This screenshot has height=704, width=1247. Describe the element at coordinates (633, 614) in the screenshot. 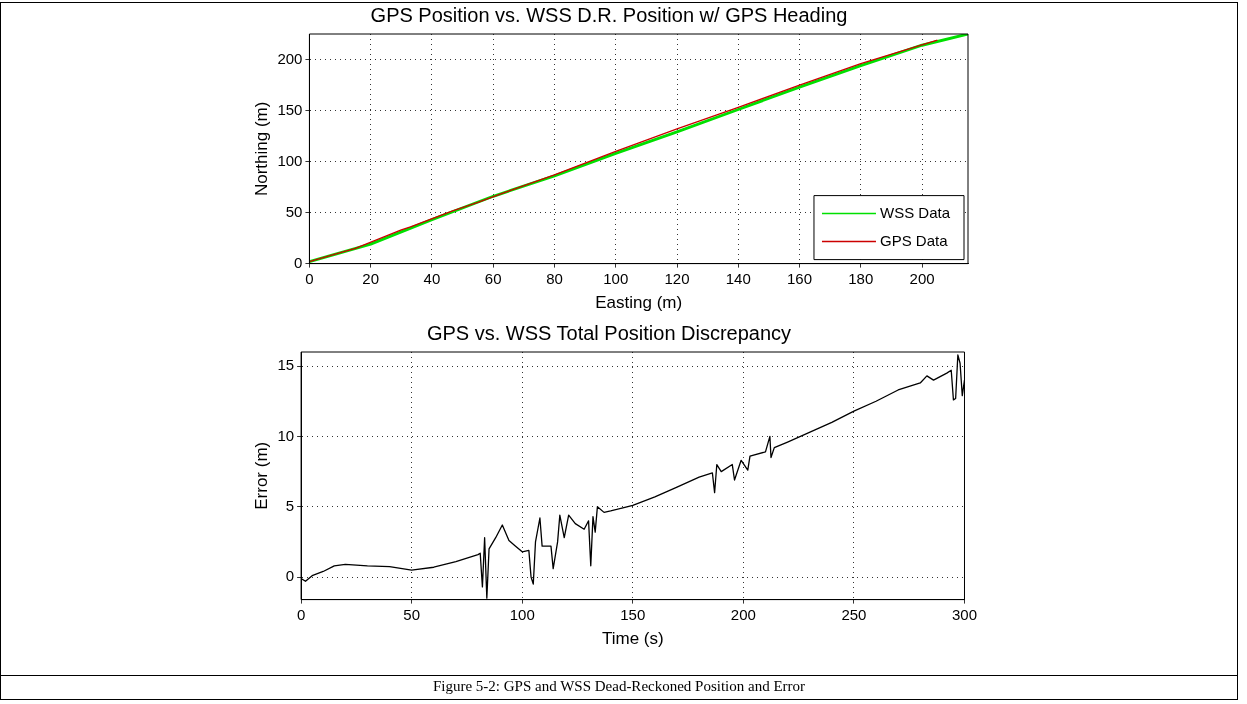

I see `x-tick-label: 150` at that location.